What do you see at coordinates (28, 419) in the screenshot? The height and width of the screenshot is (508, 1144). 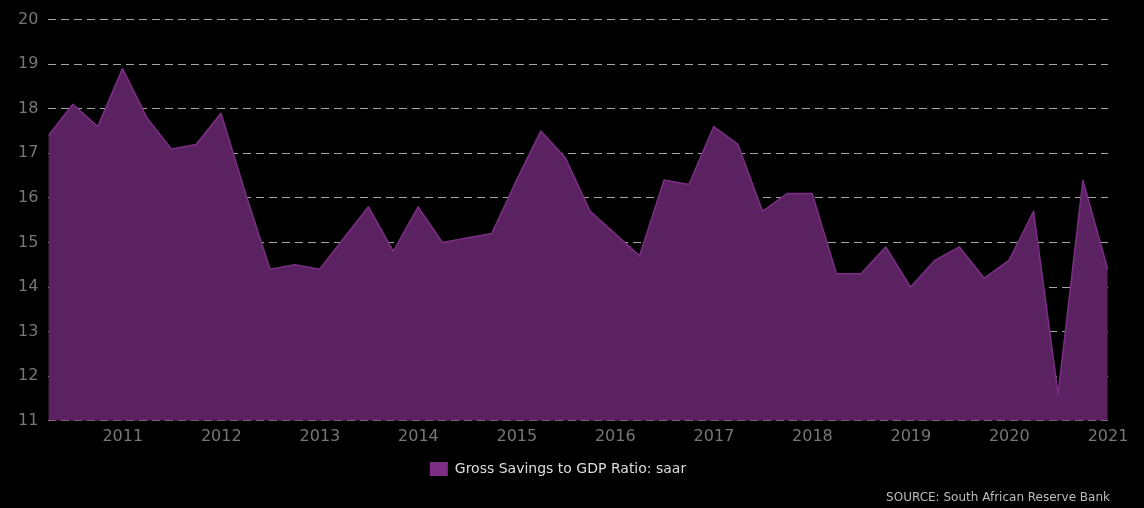 I see `y-tick-label: 11` at bounding box center [28, 419].